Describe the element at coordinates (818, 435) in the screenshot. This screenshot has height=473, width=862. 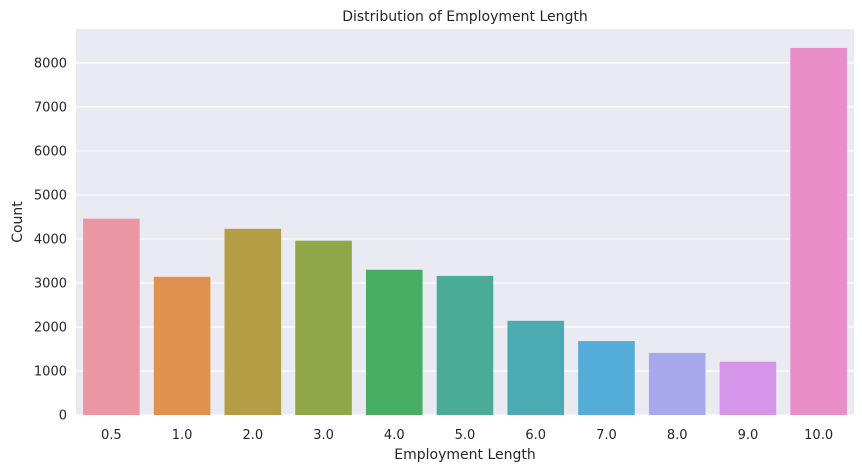
I see `x-tick-label-10.0: 10.0` at that location.